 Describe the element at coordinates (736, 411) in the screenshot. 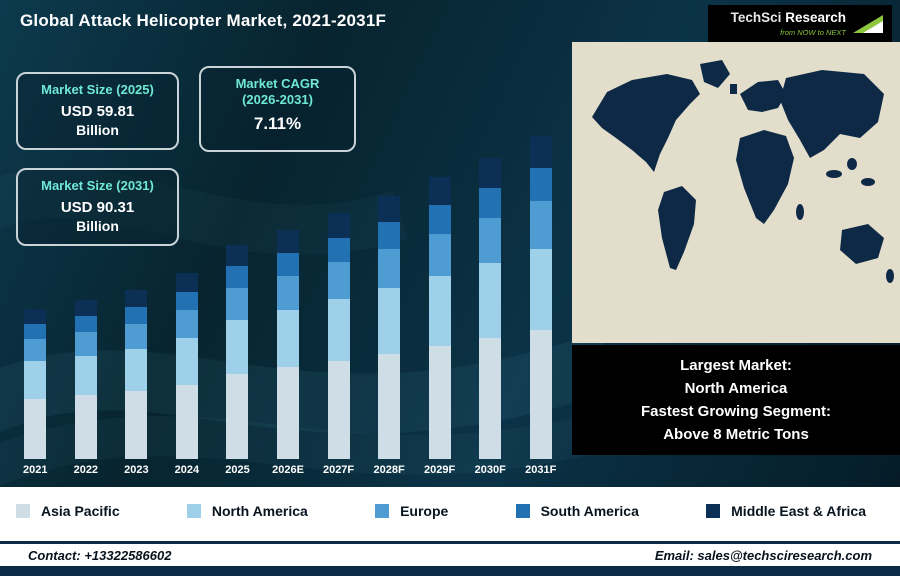

I see `callout-line: Fastest Growing Segment:` at that location.